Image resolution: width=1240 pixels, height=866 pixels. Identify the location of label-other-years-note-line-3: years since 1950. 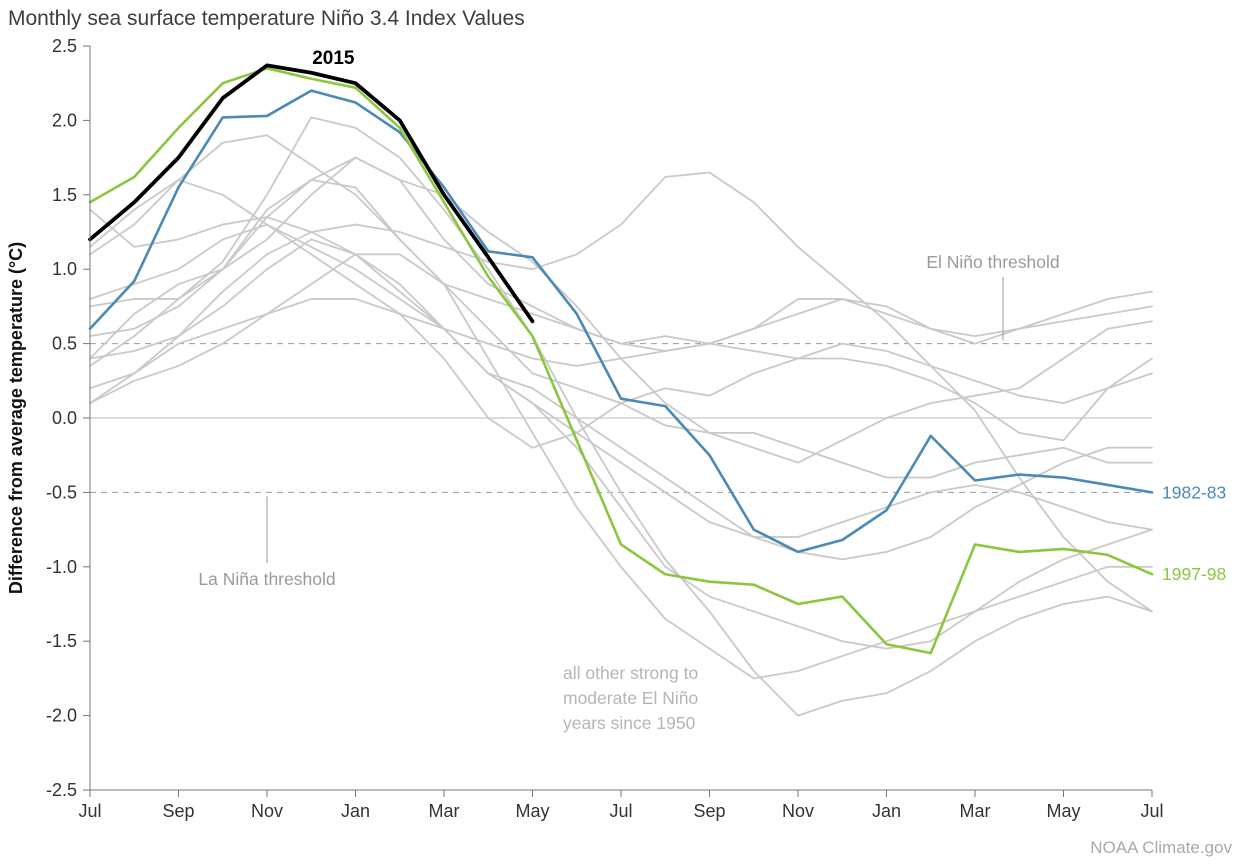
(629, 723).